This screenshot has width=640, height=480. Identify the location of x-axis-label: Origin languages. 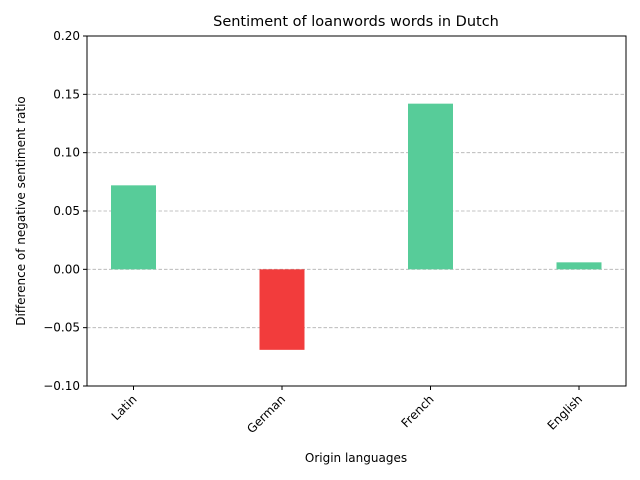
(356, 458).